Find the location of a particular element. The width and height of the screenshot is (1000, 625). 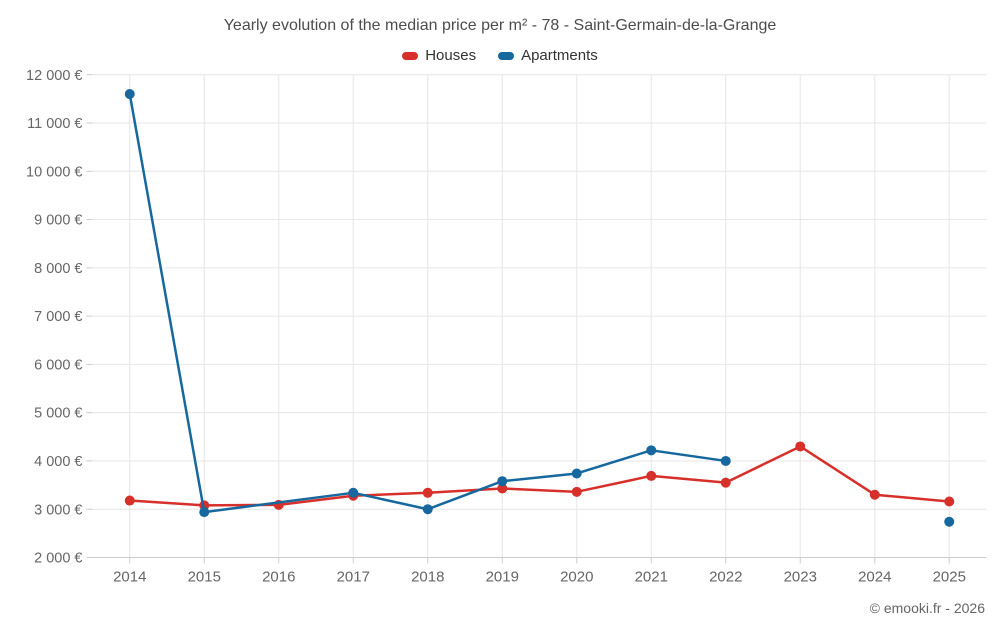

apartments-point-2017 is located at coordinates (353, 492).